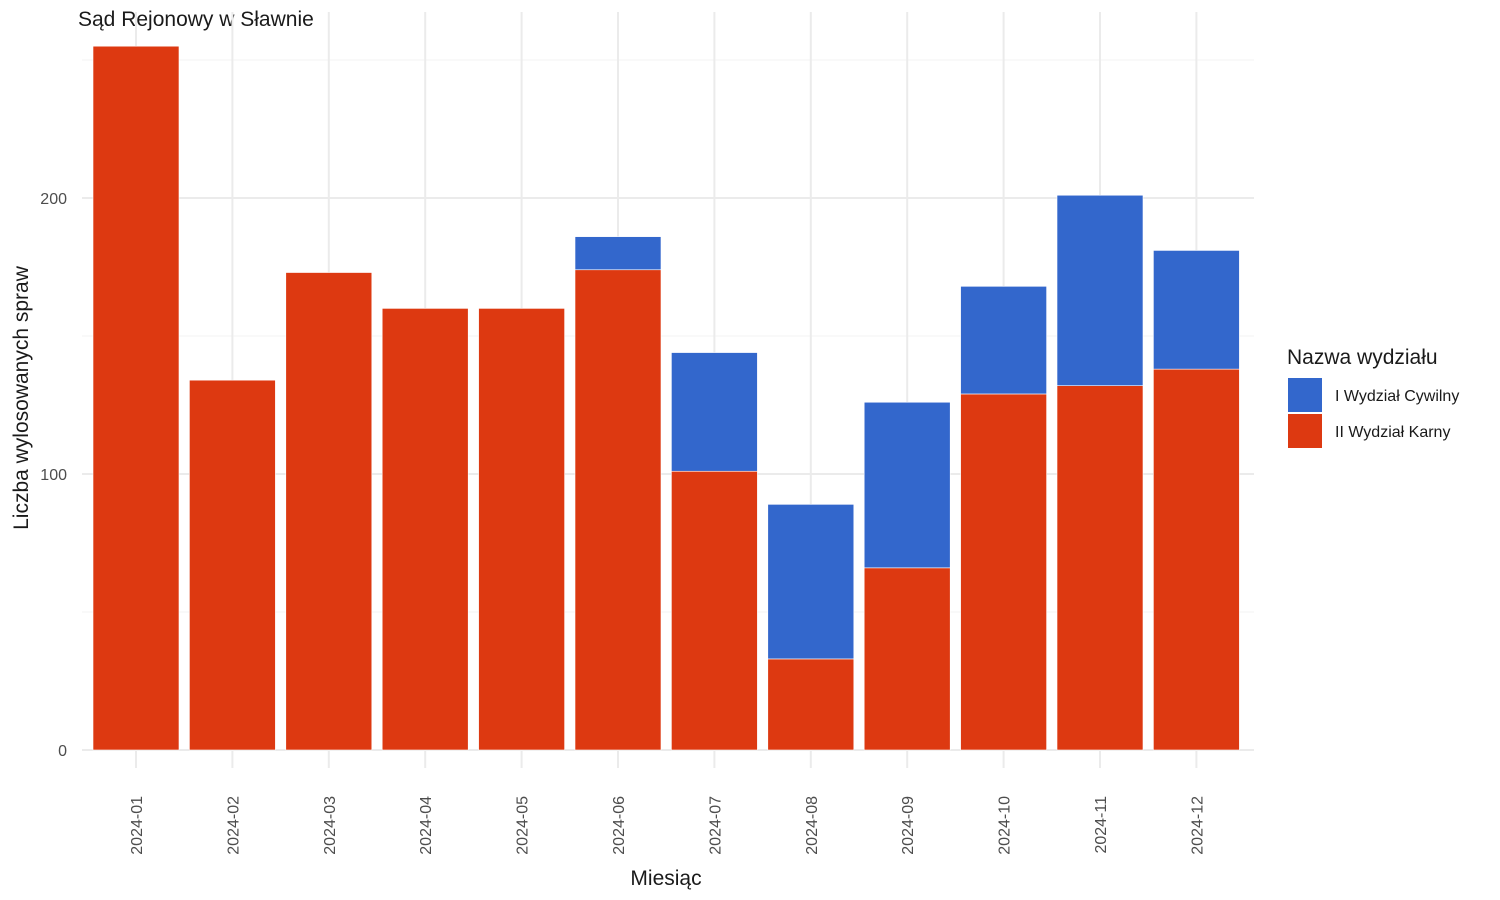 The image size is (1500, 900). Describe the element at coordinates (426, 825) in the screenshot. I see `x-tick-label: 2024-04` at that location.